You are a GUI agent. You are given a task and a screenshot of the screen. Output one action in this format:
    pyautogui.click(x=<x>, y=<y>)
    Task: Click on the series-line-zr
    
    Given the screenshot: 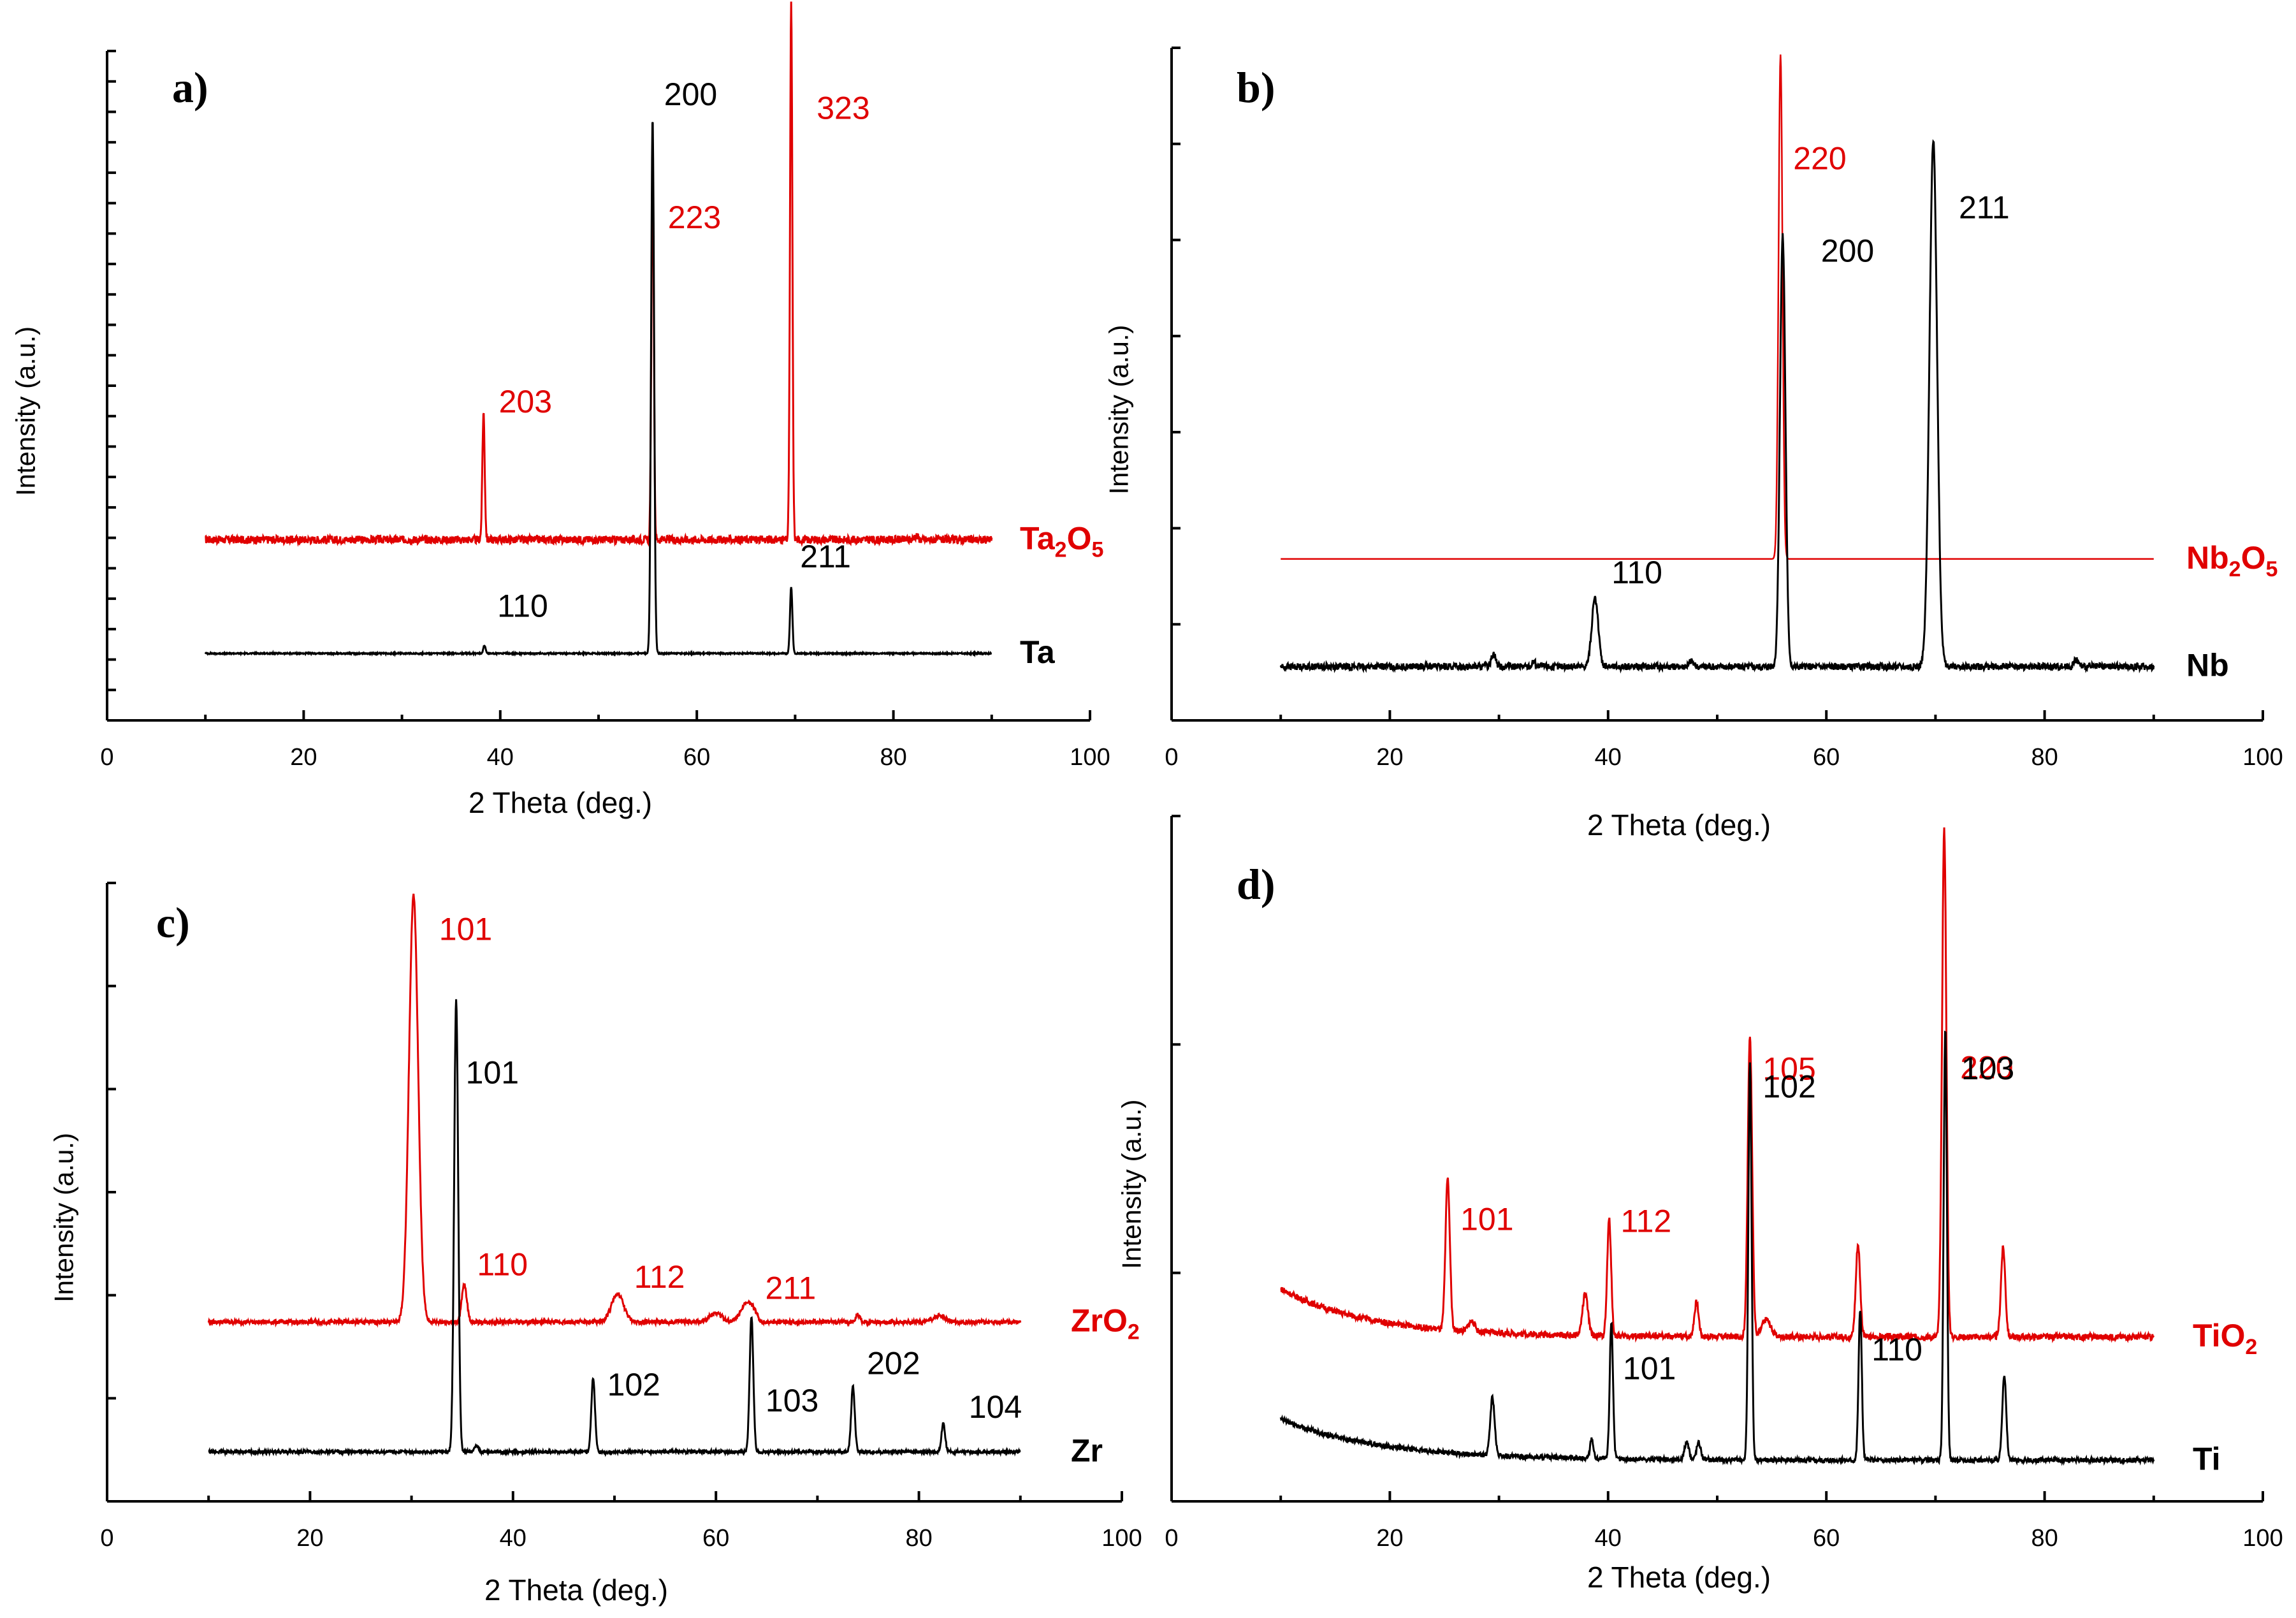 What is the action you would take?
    pyautogui.click(x=614, y=1228)
    